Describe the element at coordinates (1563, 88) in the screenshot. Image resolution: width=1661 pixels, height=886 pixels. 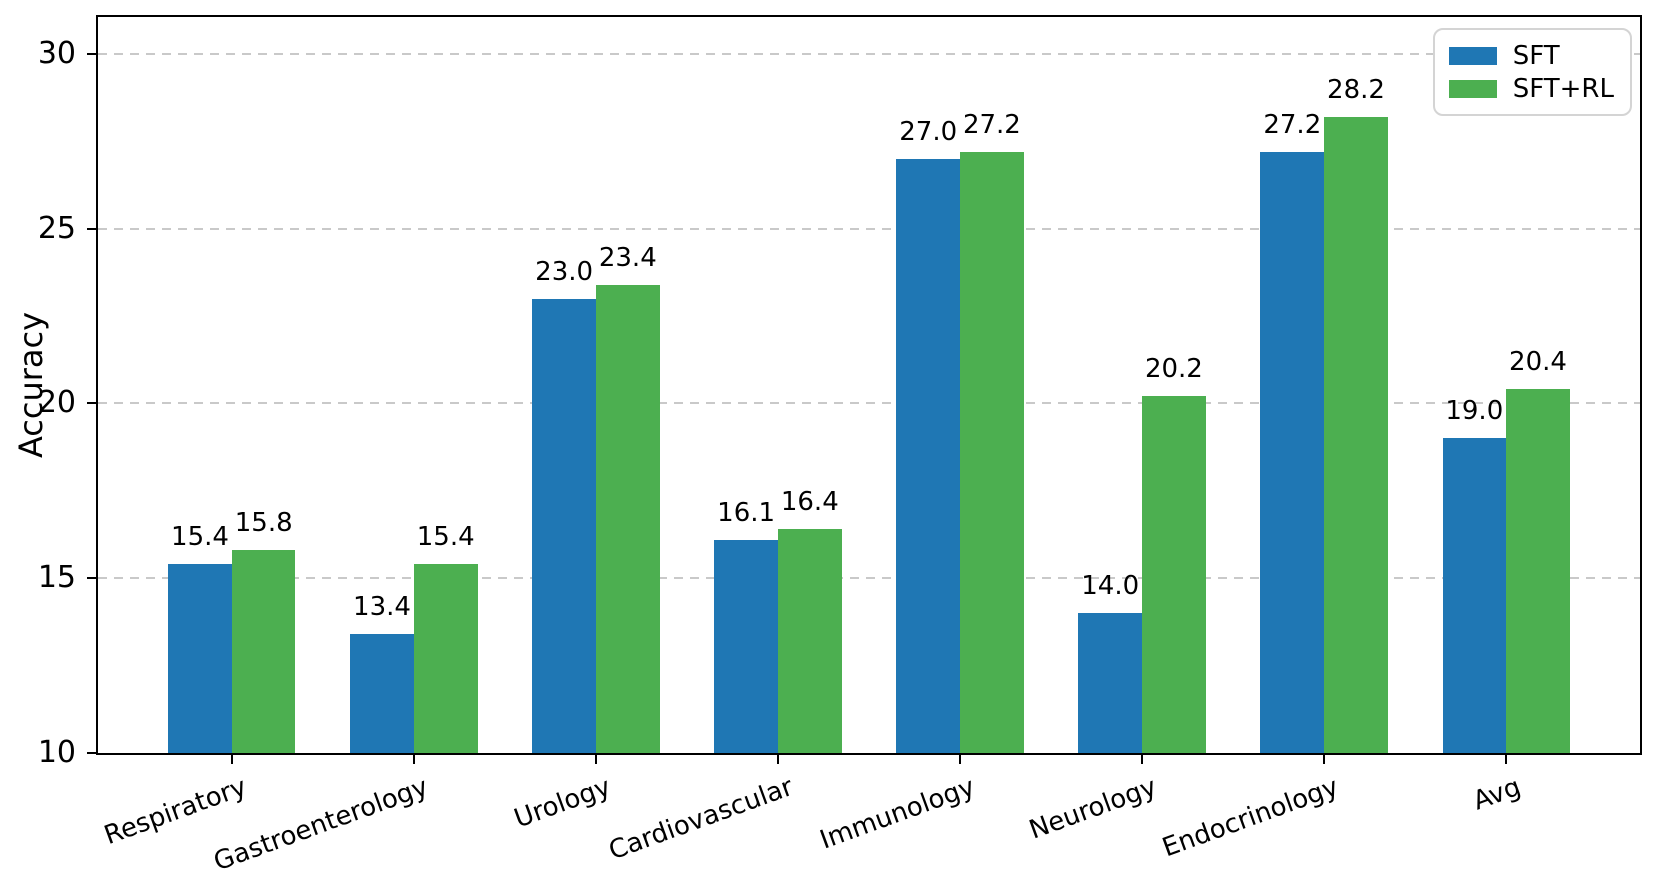
I see `legend-label: SFT+RL` at that location.